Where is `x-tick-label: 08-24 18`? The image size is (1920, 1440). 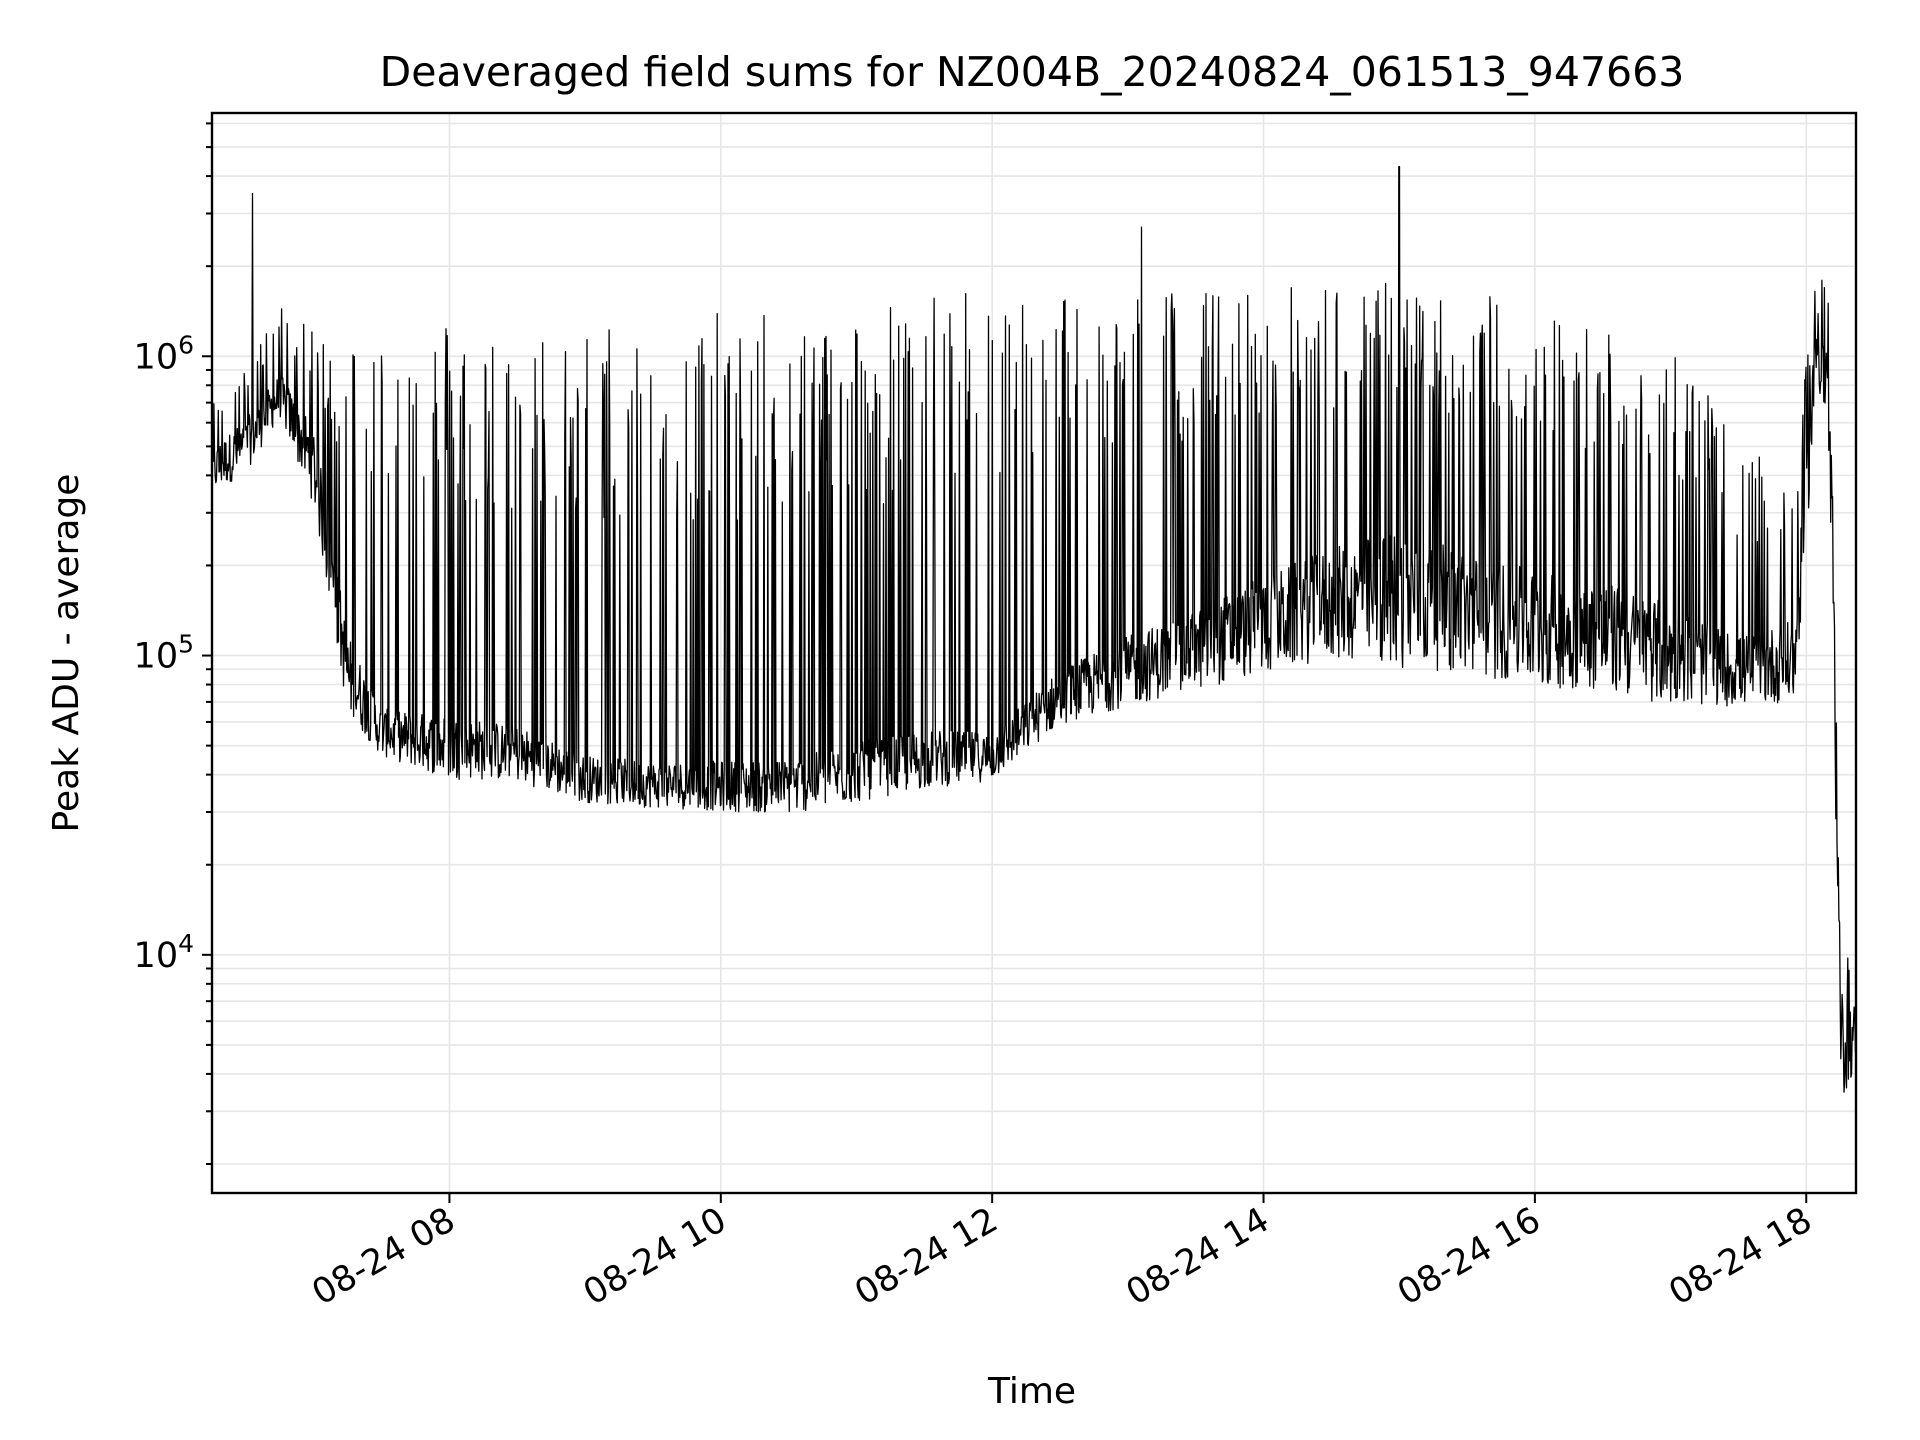
x-tick-label: 08-24 18 is located at coordinates (1740, 1256).